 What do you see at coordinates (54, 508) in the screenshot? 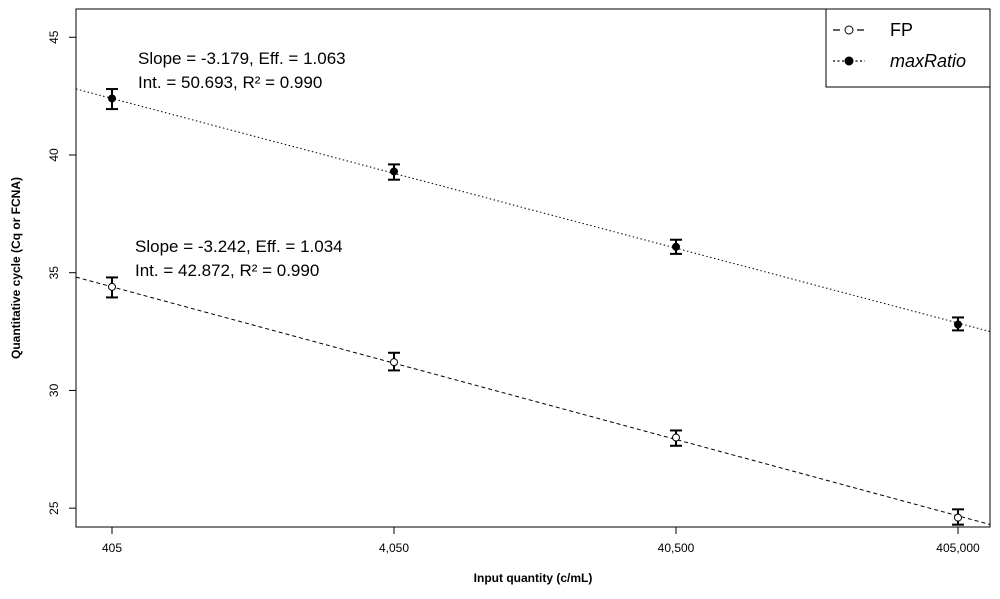
I see `y-tick-label: 25` at bounding box center [54, 508].